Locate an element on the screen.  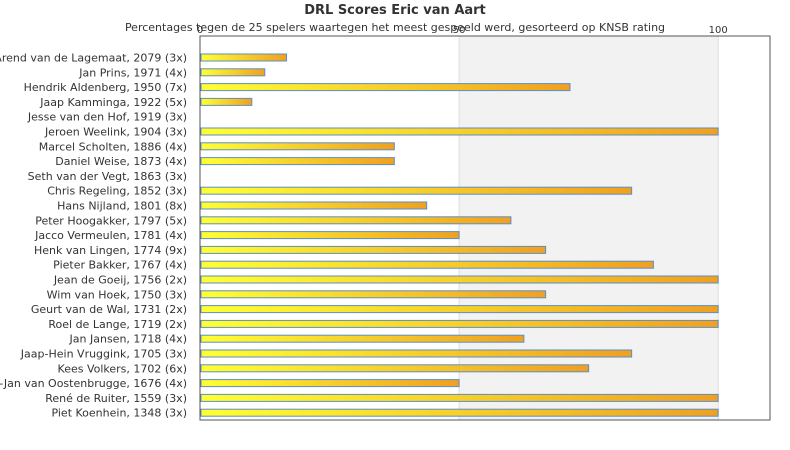
category-label: Jan Jansen, 1718 (4x) is located at coordinates (128, 339).